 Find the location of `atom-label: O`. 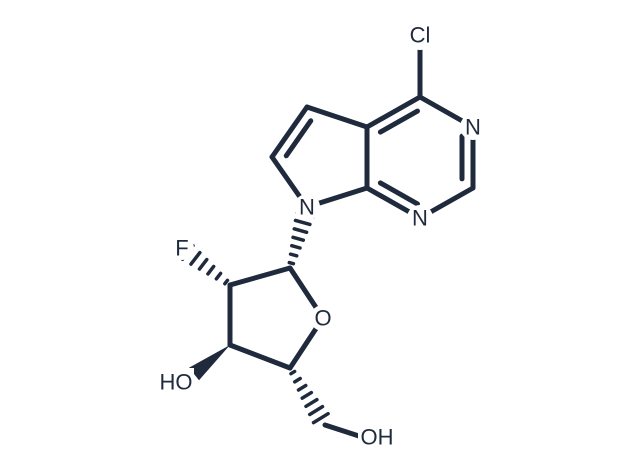

atom-label: O is located at coordinates (322, 318).